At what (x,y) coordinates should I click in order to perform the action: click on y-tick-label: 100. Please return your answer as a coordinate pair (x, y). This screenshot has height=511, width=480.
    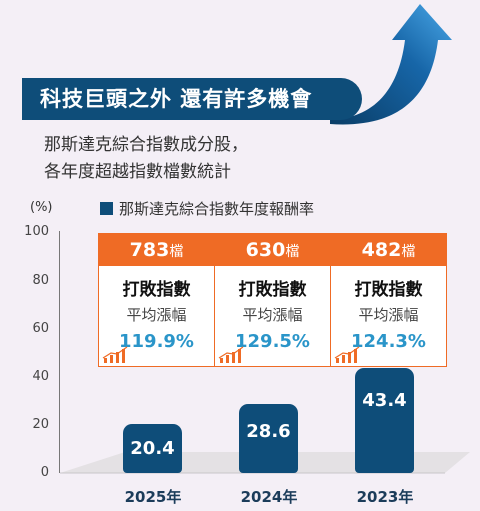
    Looking at the image, I should click on (36, 231).